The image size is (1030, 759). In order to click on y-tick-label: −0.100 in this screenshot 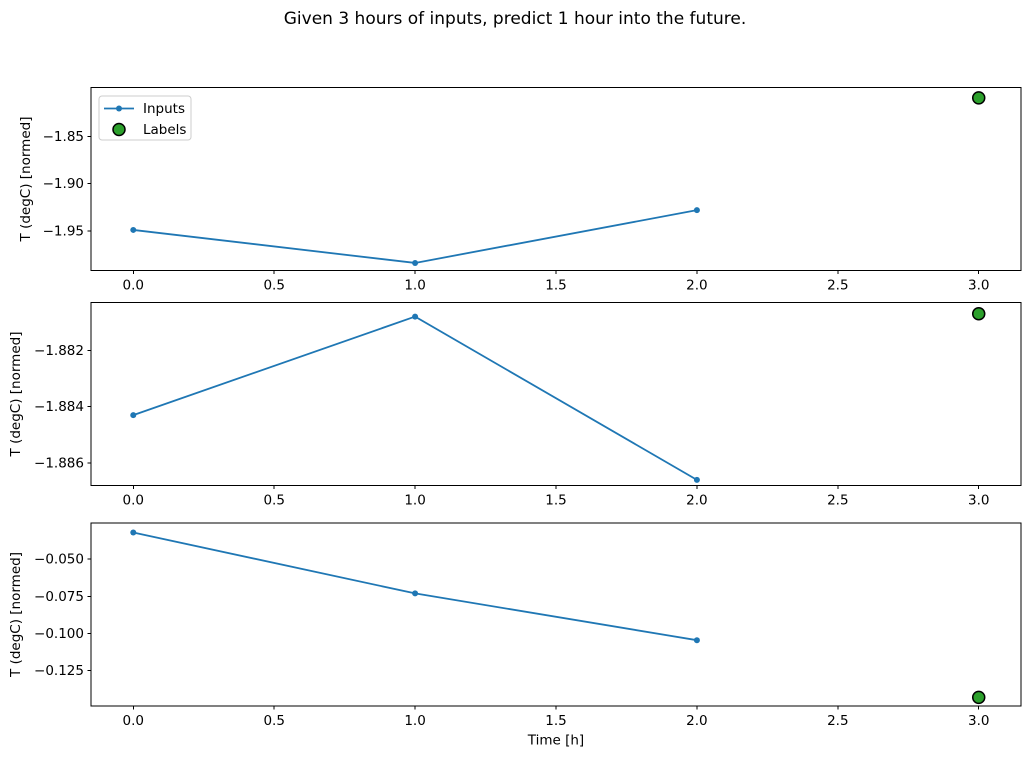, I will do `click(59, 634)`.